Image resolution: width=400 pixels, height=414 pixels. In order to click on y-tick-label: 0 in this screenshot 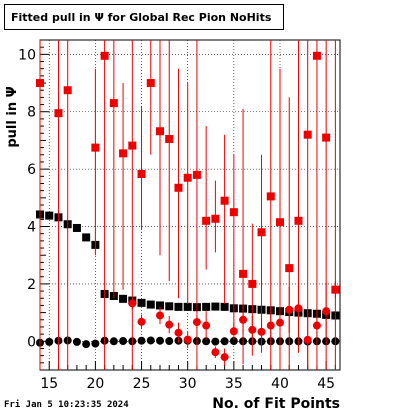, I will do `click(31, 342)`.